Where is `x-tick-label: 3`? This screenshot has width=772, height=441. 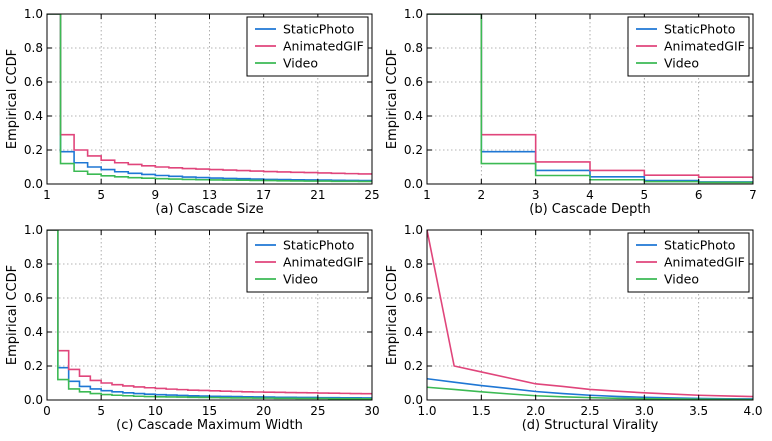 x-tick-label: 3 is located at coordinates (536, 195).